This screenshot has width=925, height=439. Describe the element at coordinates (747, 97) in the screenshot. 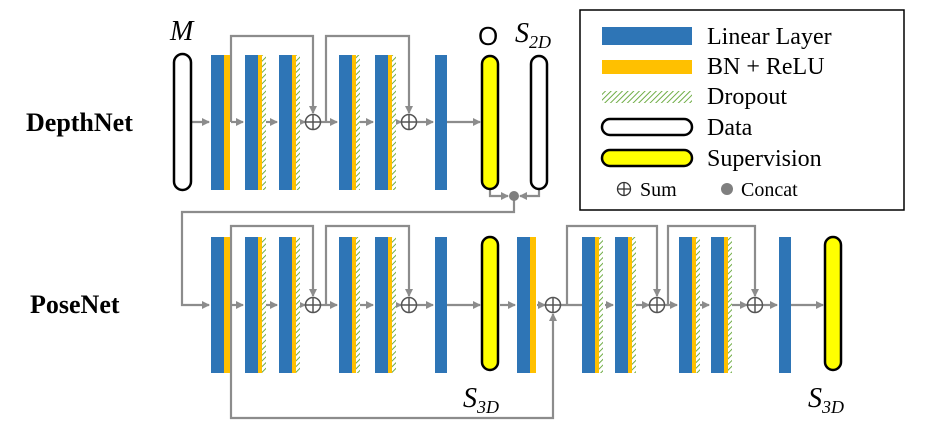

I see `legend-dropout-label: Dropout` at that location.